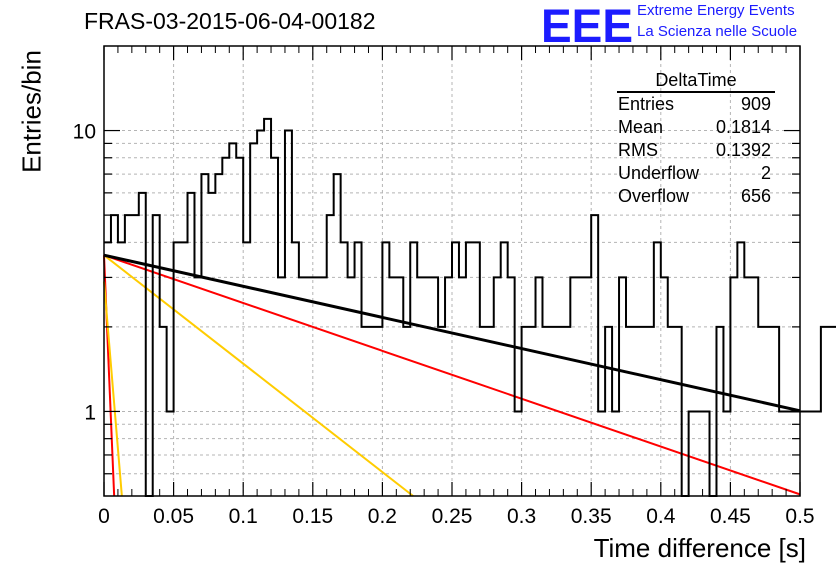 The height and width of the screenshot is (572, 836). Describe the element at coordinates (717, 31) in the screenshot. I see `logo-line-2: La Scienza nelle Scuole` at that location.